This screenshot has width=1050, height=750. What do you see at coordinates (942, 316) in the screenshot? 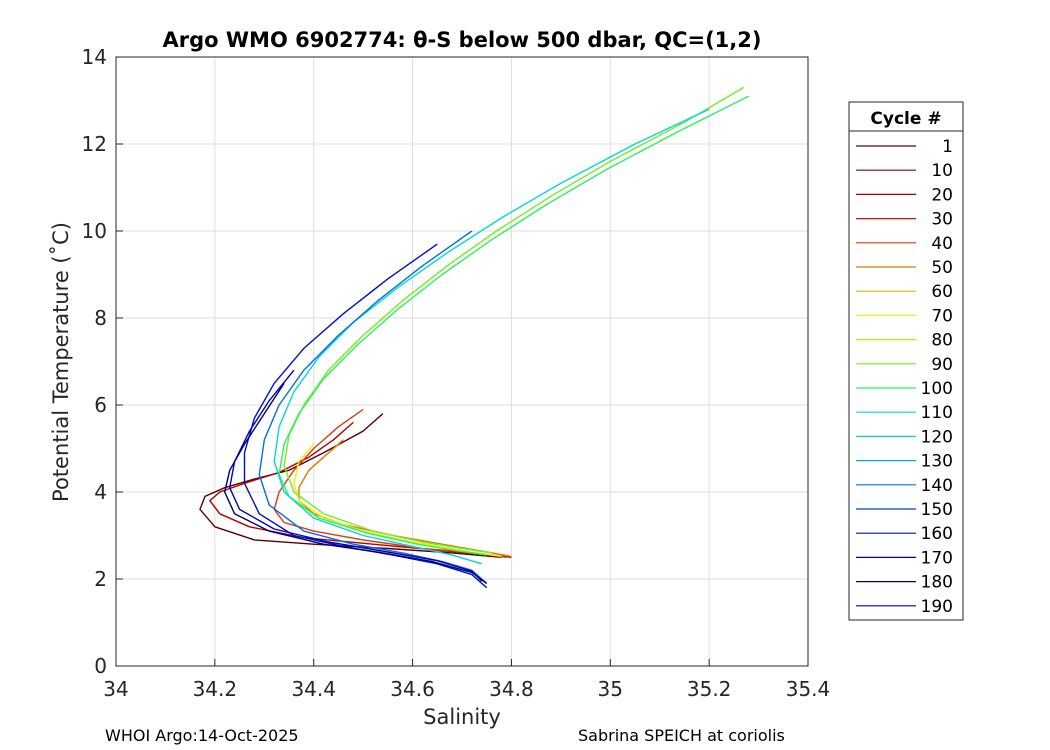
I see `legend-label: 70` at bounding box center [942, 316].